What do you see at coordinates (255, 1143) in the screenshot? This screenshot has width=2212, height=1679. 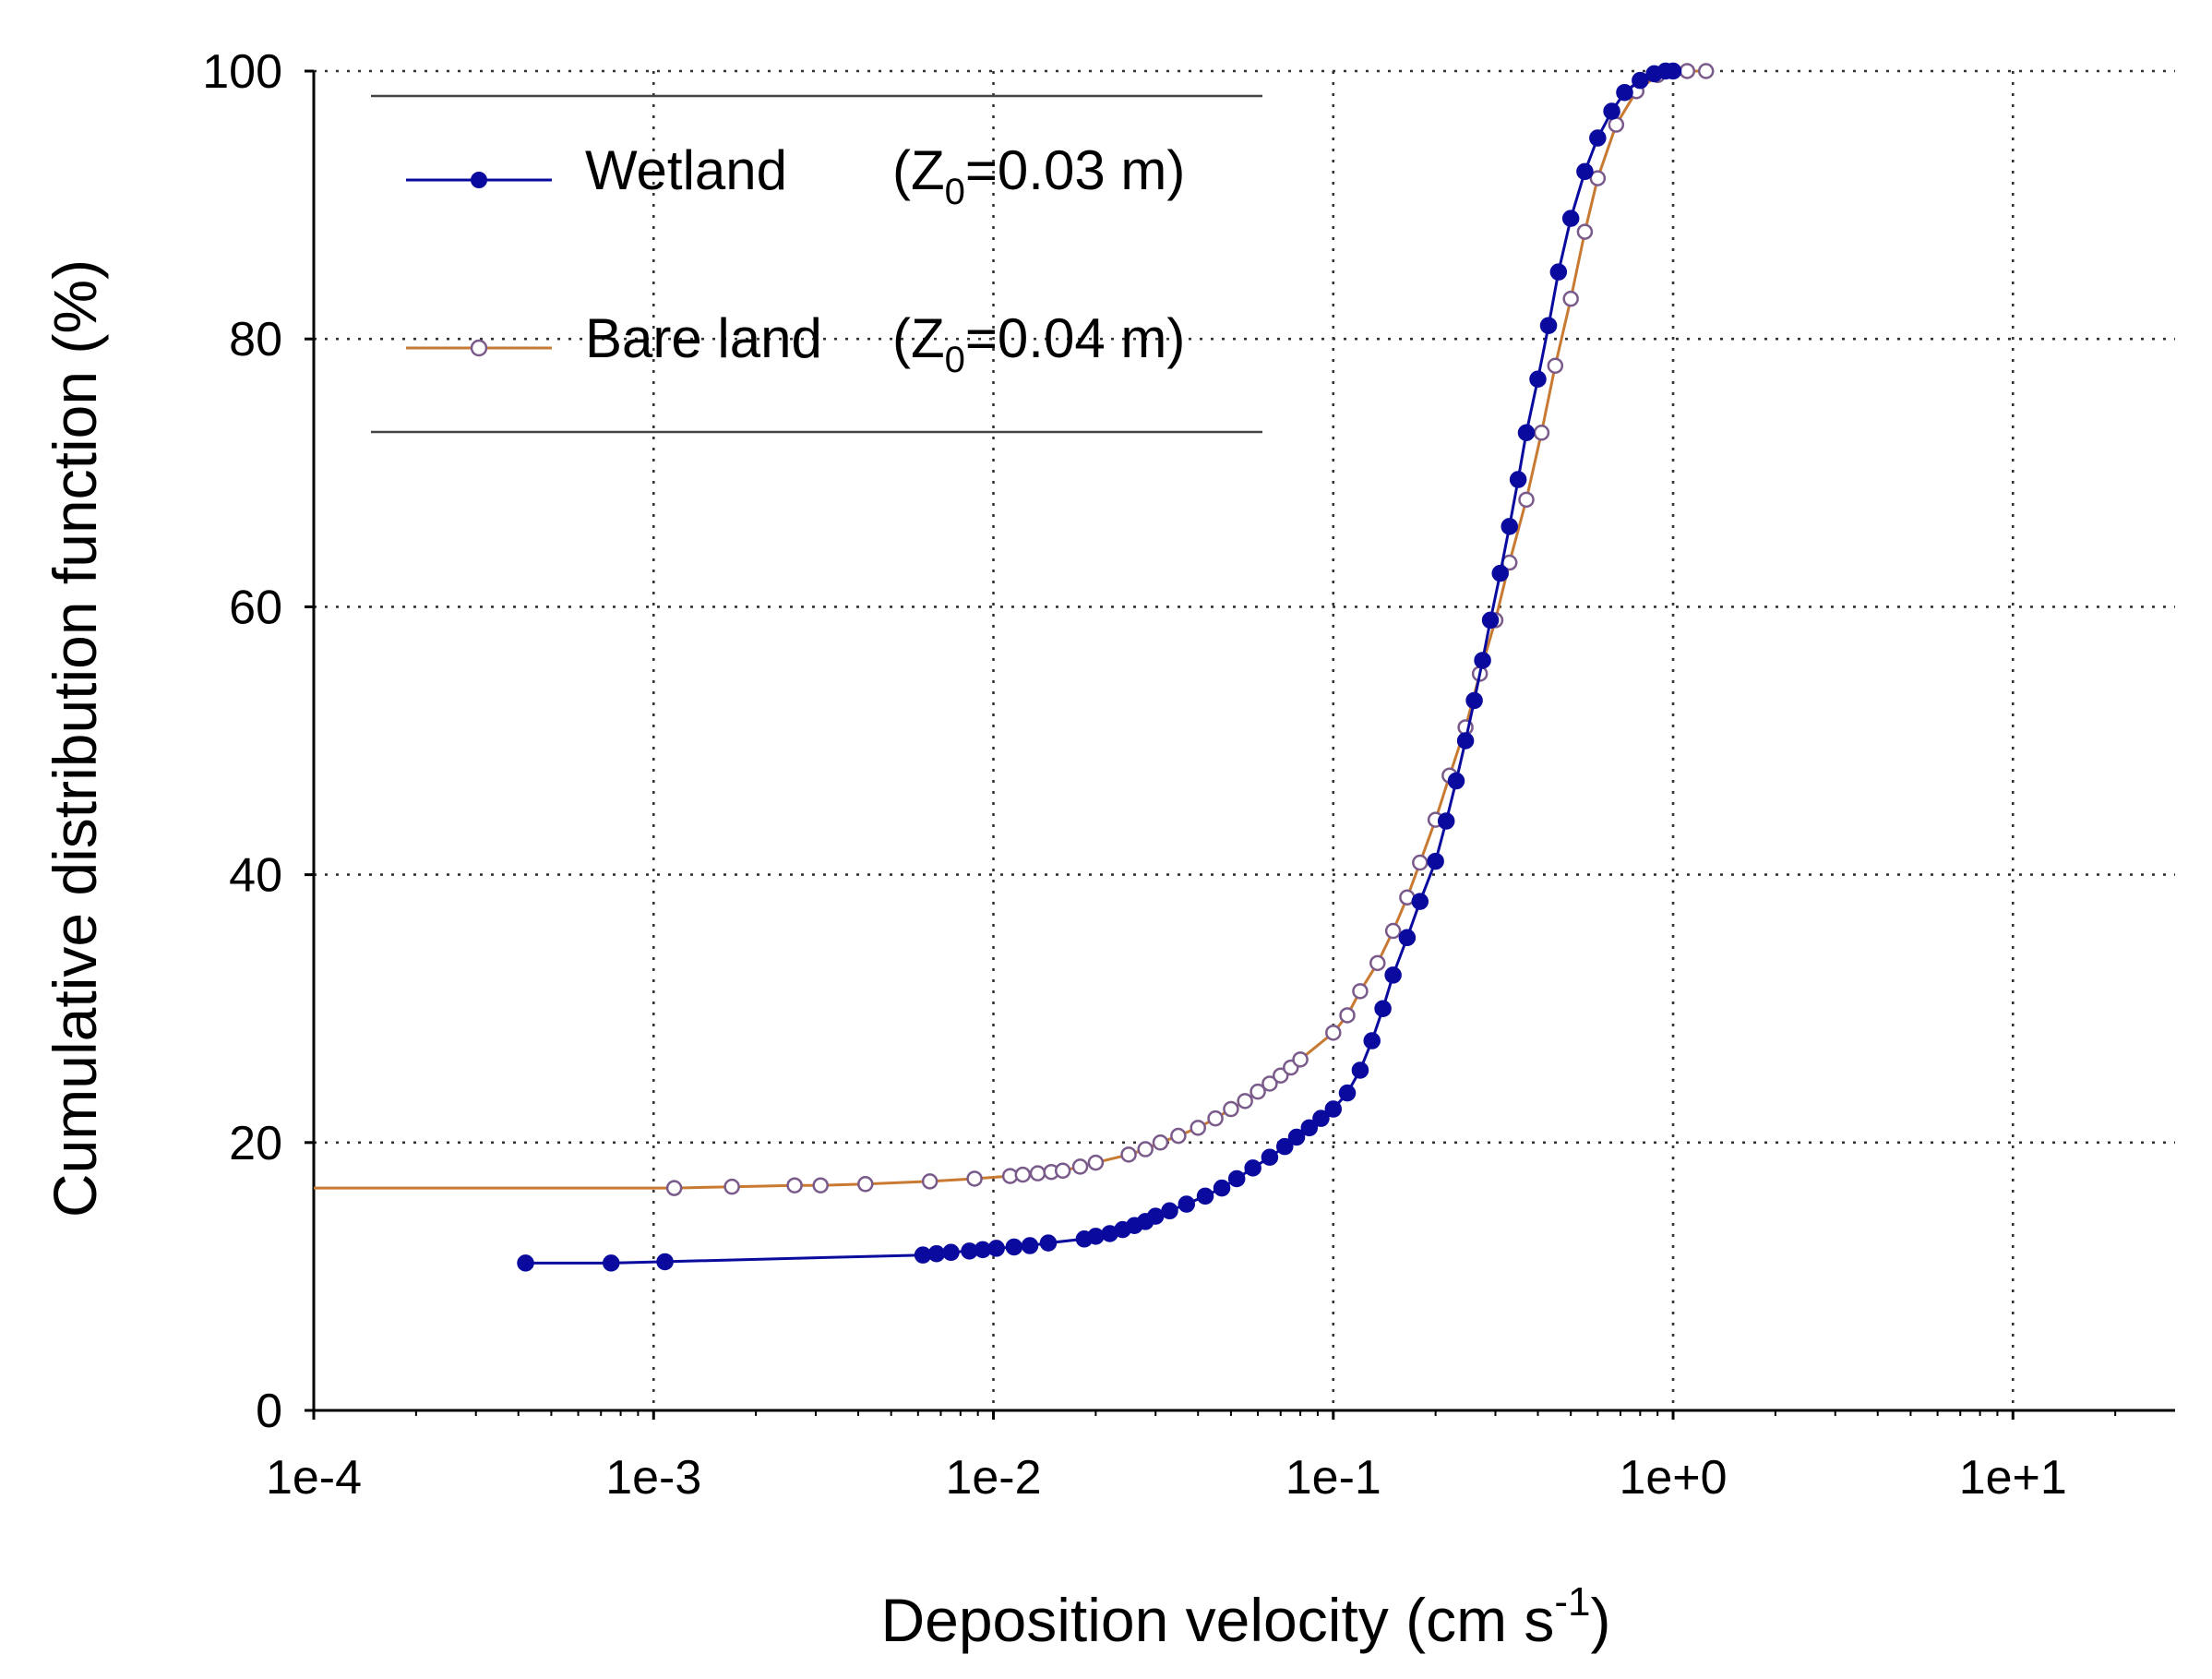 I see `y-tick-label: 20` at bounding box center [255, 1143].